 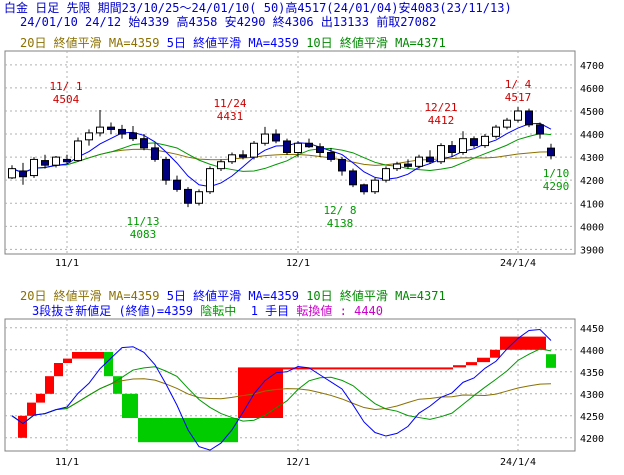 I want to click on annotation-value: 4504, so click(x=66, y=99).